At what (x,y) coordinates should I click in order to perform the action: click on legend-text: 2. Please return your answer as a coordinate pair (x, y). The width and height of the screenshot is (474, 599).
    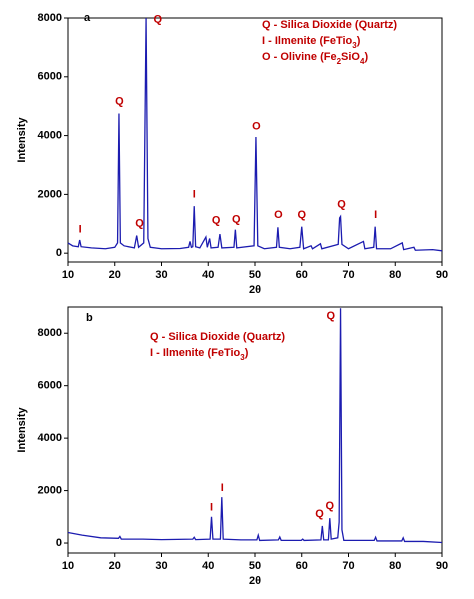
    Looking at the image, I should click on (339, 61).